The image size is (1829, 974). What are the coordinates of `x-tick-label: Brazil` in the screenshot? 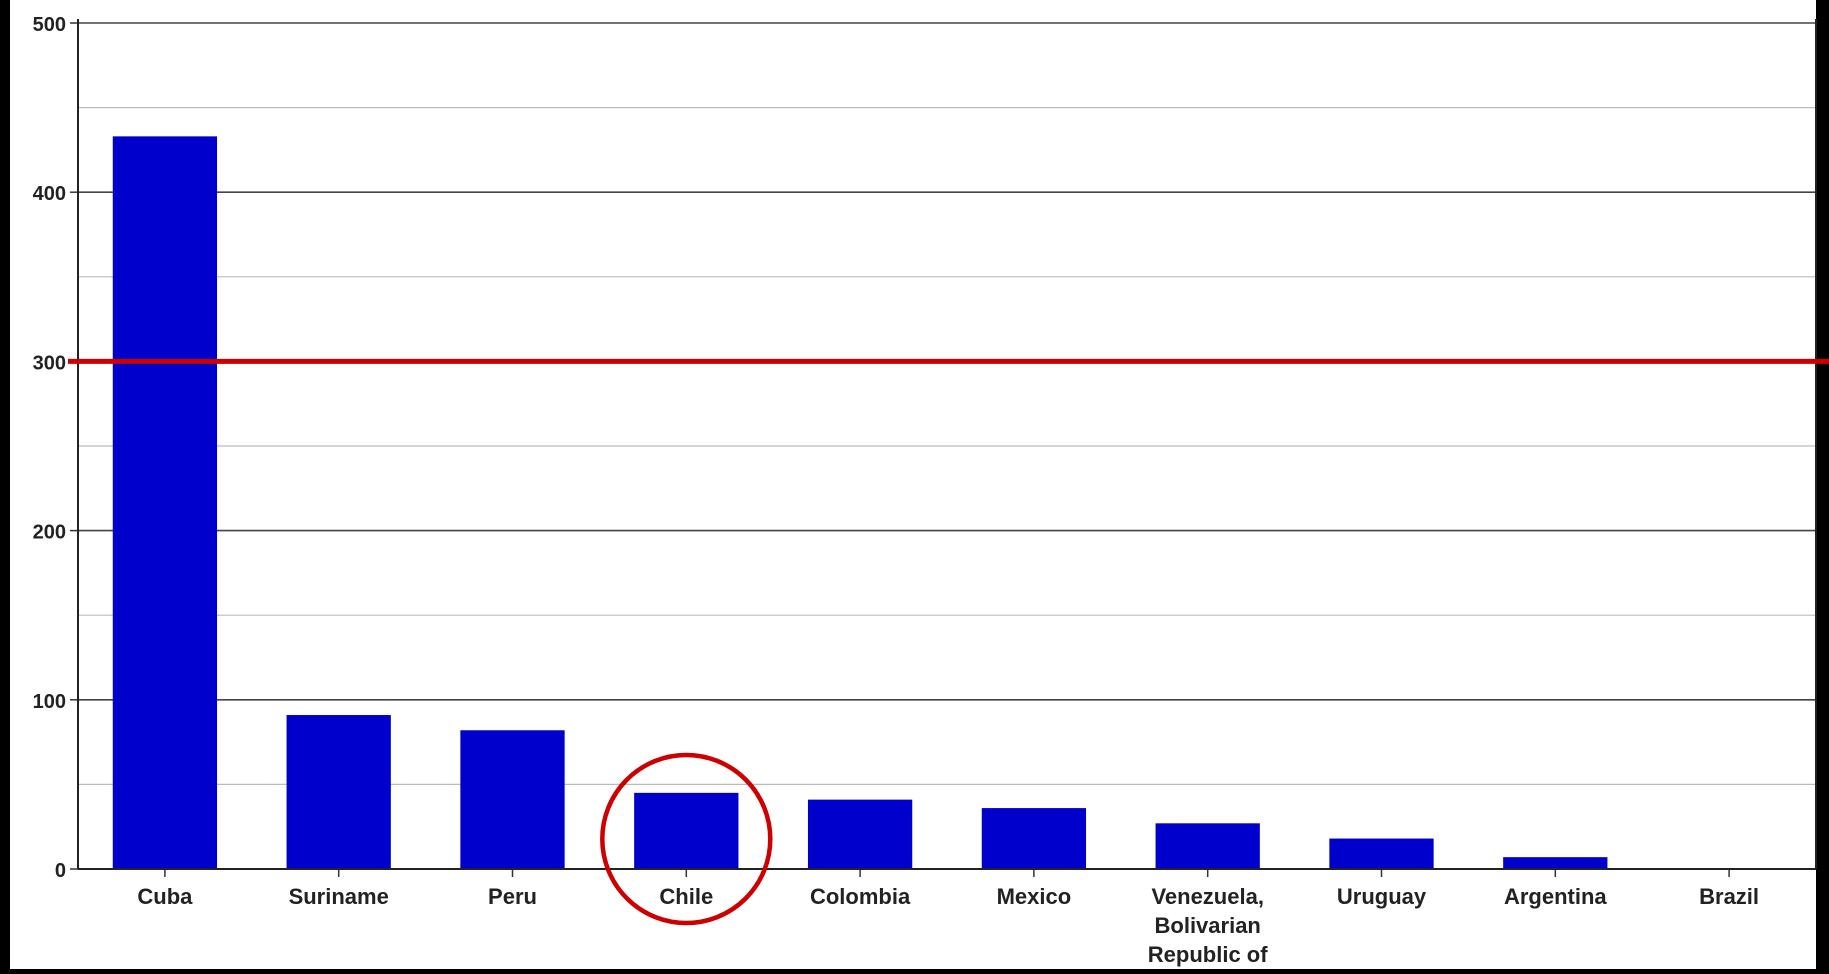 It's located at (1729, 896).